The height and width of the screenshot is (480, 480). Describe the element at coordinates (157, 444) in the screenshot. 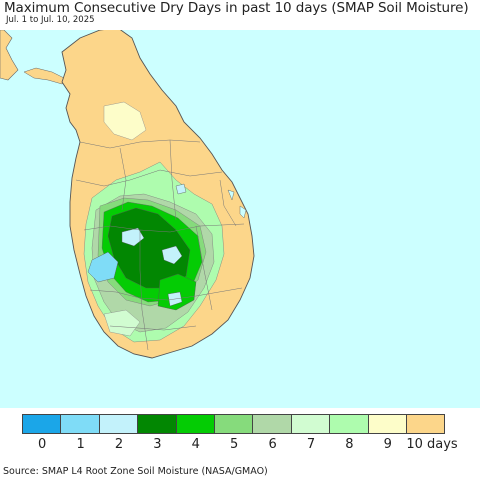

I see `legend-label-3: 3` at that location.